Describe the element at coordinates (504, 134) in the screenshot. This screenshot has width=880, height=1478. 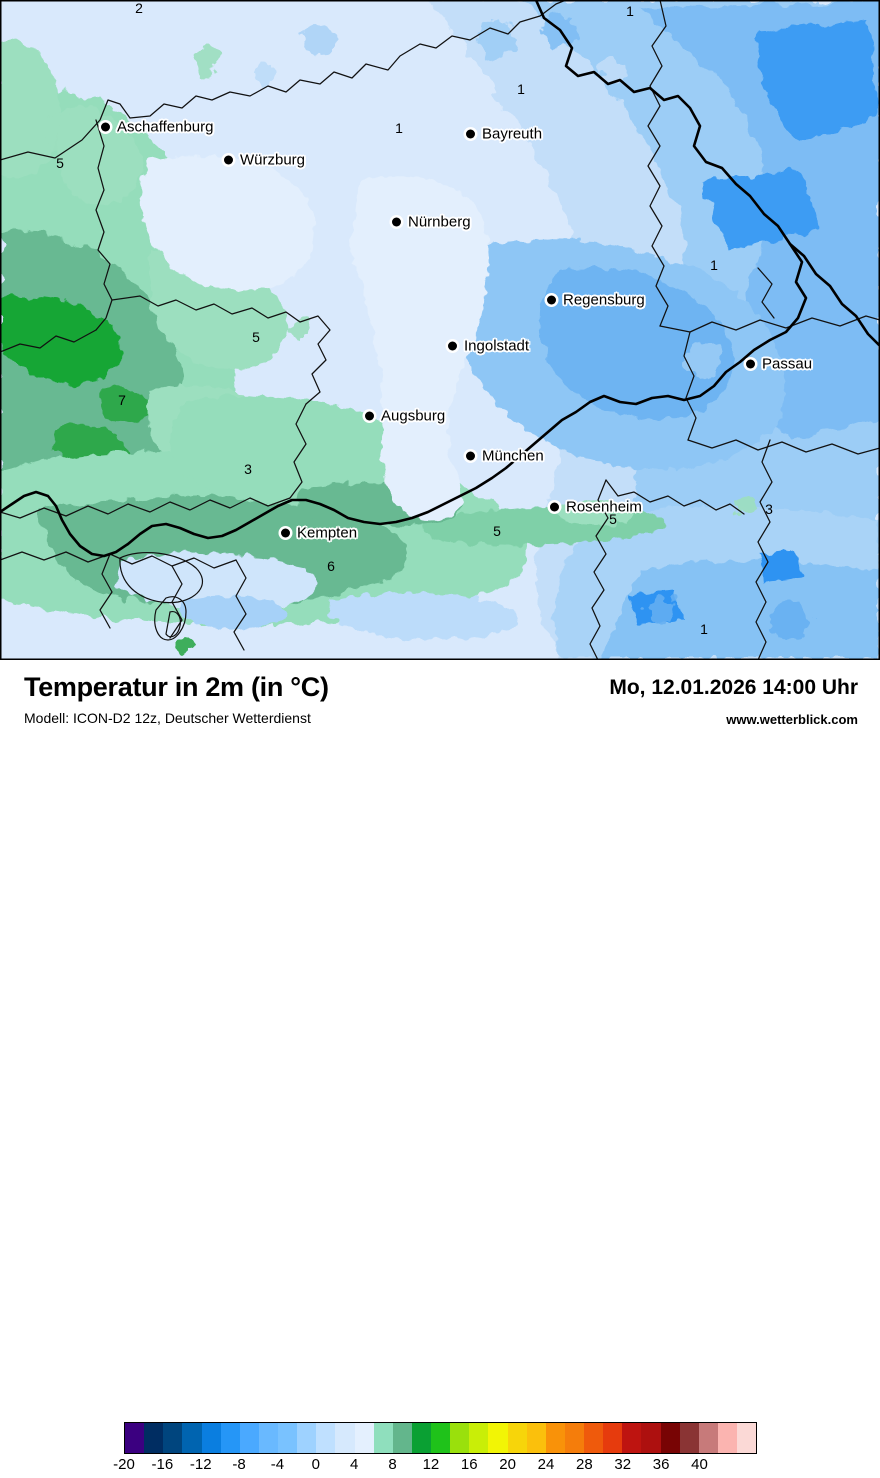
I see `city-marker: Bayreuth` at that location.